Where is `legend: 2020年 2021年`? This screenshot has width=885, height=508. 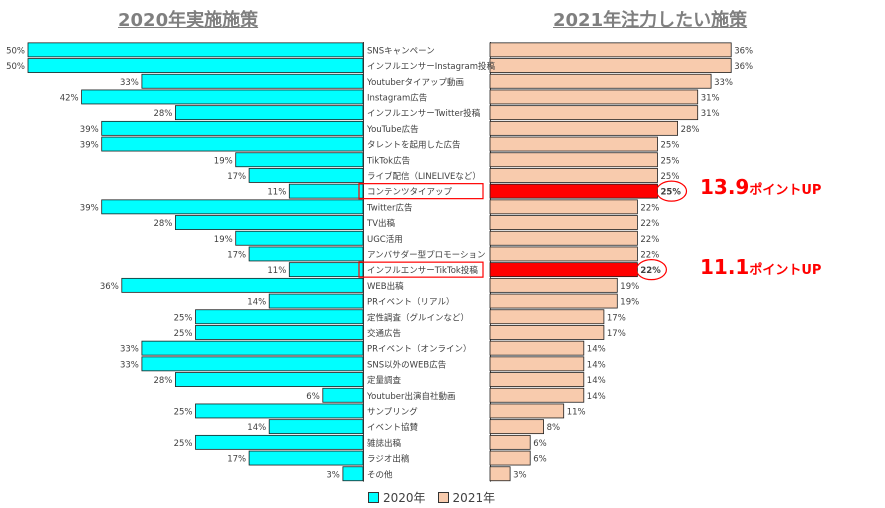
legend: 2020年 2021年 is located at coordinates (431, 497).